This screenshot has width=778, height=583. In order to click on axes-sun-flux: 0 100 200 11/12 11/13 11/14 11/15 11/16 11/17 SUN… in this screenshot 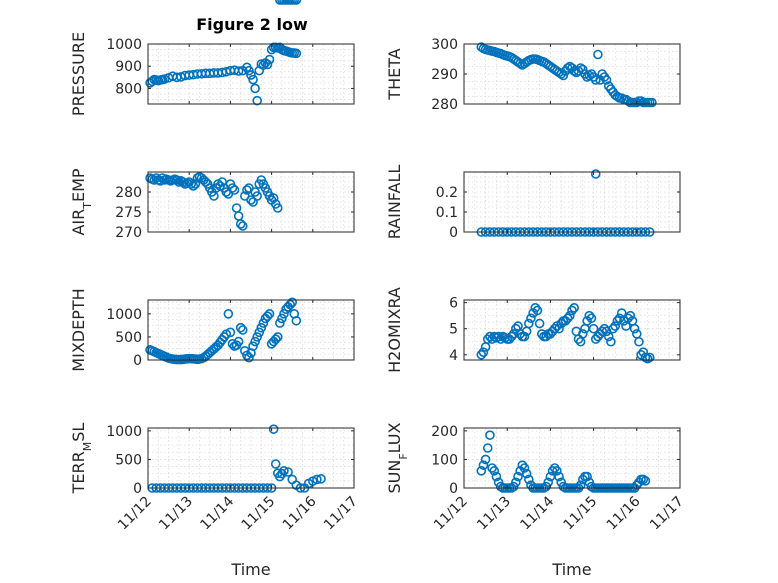, I will do `click(536, 500)`.